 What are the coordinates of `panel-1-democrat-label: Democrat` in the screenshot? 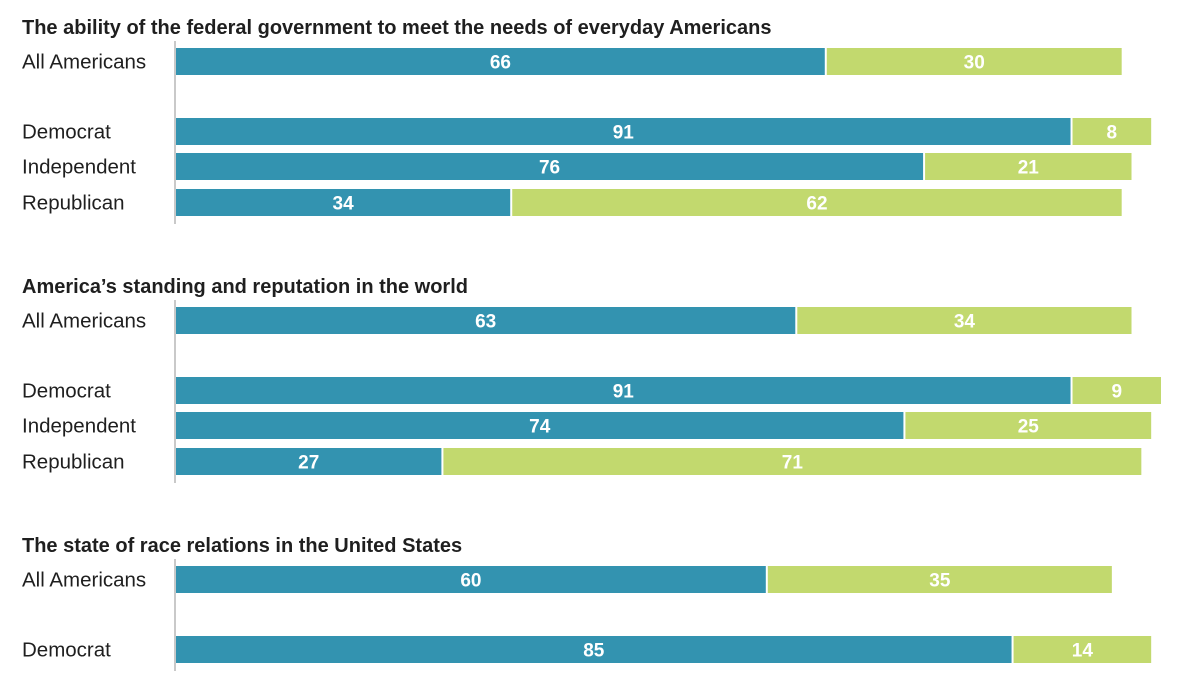 It's located at (66, 132).